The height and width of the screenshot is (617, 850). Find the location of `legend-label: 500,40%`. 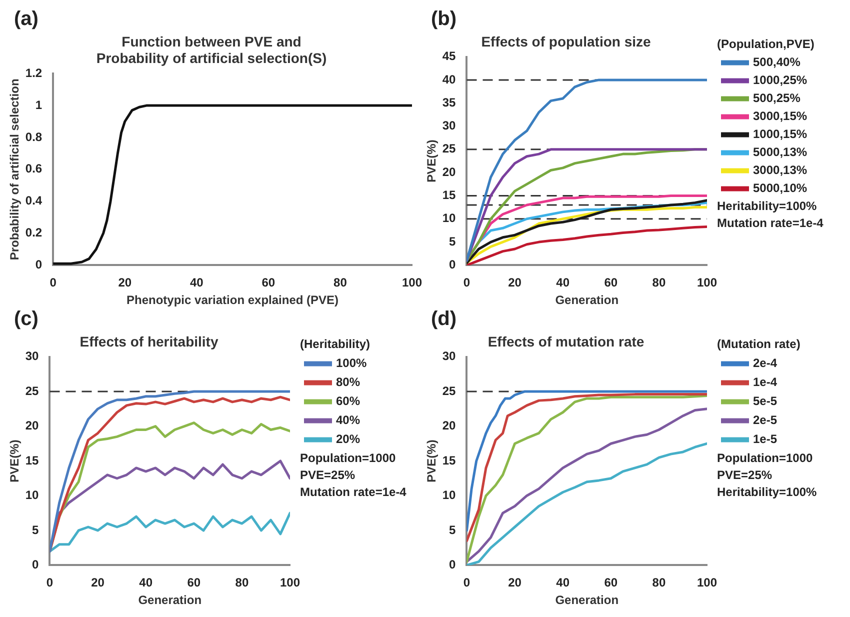

legend-label: 500,40% is located at coordinates (777, 62).